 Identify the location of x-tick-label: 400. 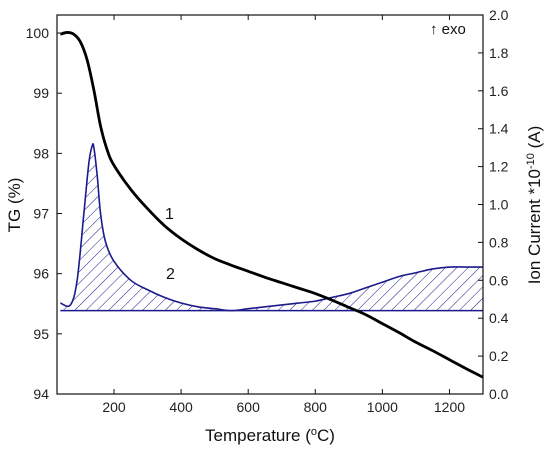
(181, 407).